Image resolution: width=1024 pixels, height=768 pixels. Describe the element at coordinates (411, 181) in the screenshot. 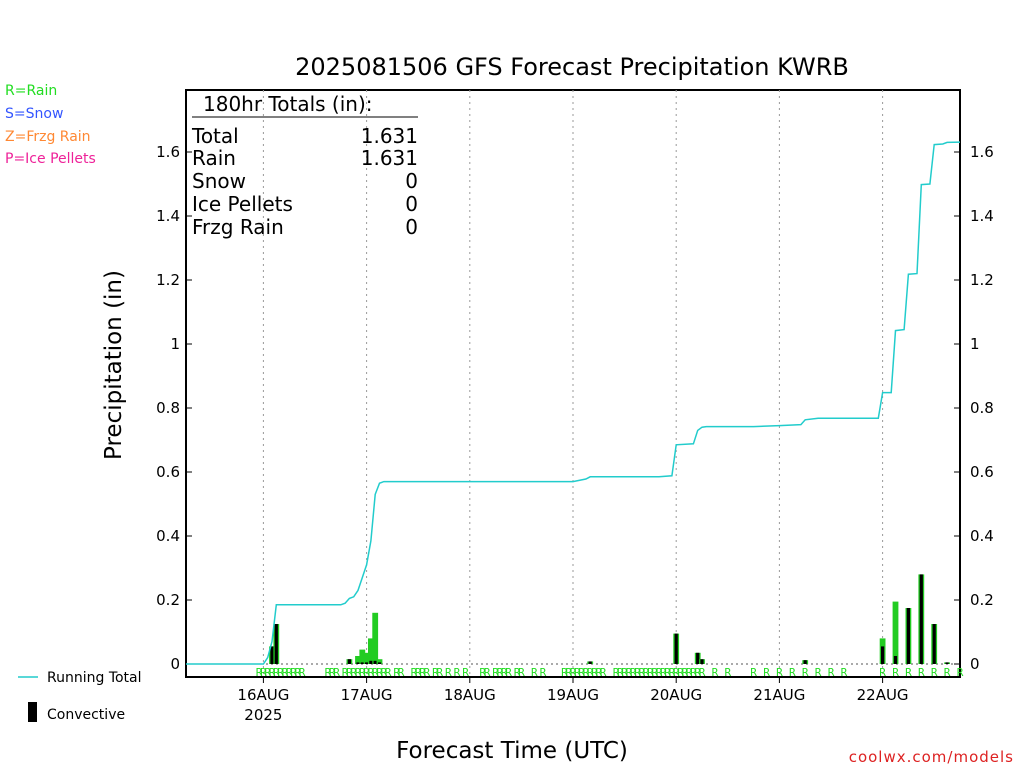

I see `totals-row-snow-value: 0` at that location.